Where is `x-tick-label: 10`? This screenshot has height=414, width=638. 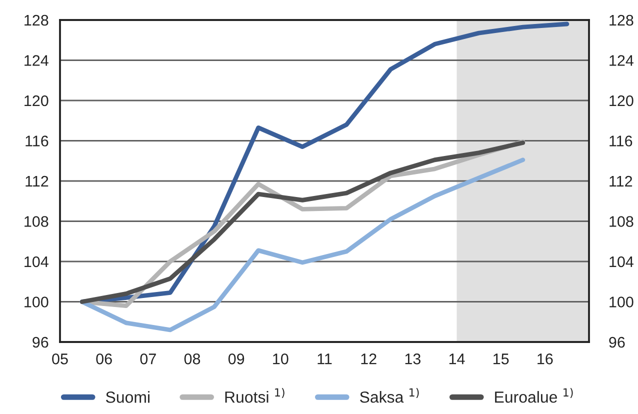
x-tick-label: 10 is located at coordinates (280, 359).